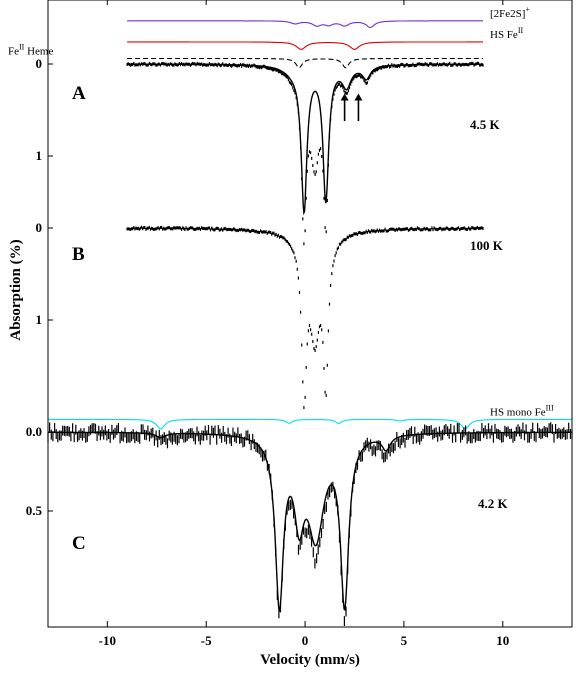  Describe the element at coordinates (107, 640) in the screenshot. I see `x-tick-label: -10` at that location.